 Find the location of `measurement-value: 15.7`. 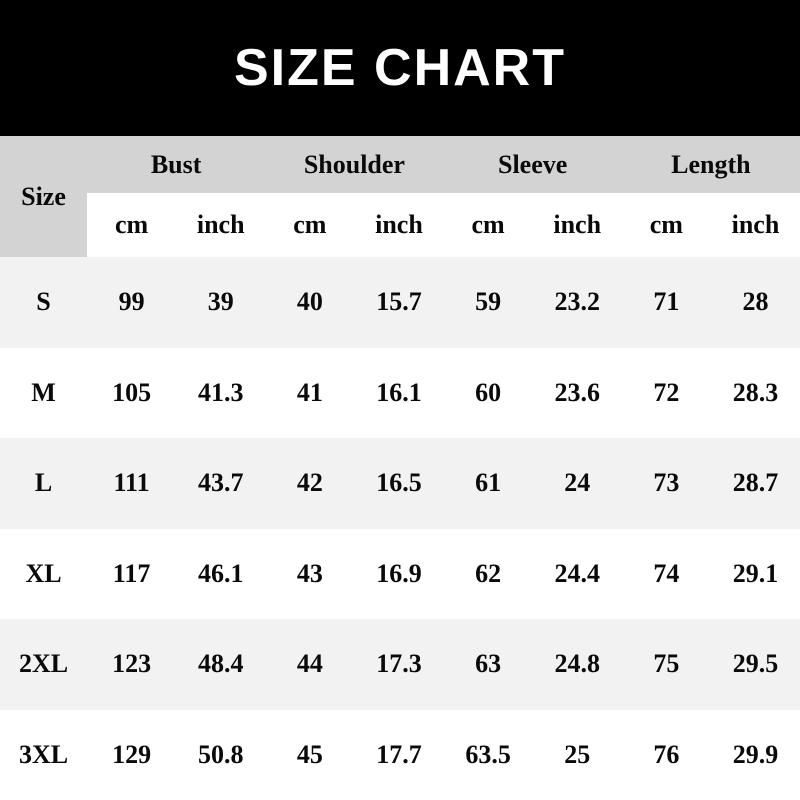

measurement-value: 15.7 is located at coordinates (399, 302).